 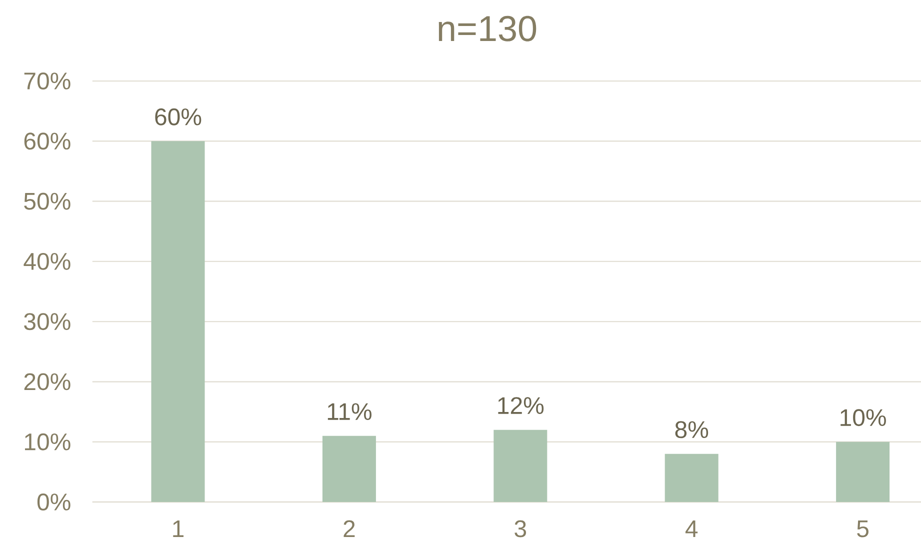 I want to click on data-label: 10%, so click(x=863, y=417).